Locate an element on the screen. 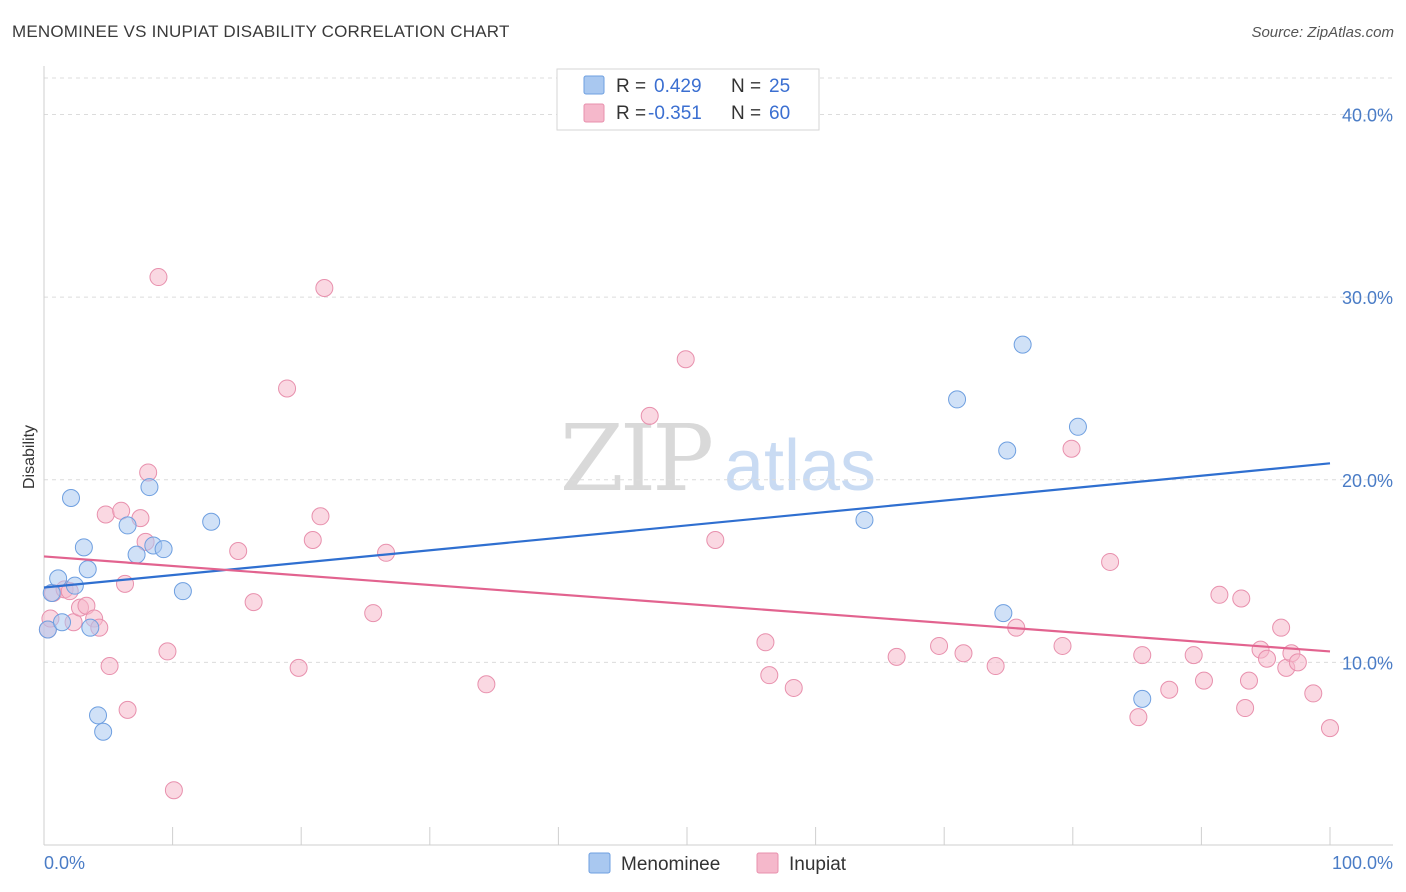 This screenshot has width=1406, height=892. source-label: Source: ZipAtlas.com is located at coordinates (1322, 32).